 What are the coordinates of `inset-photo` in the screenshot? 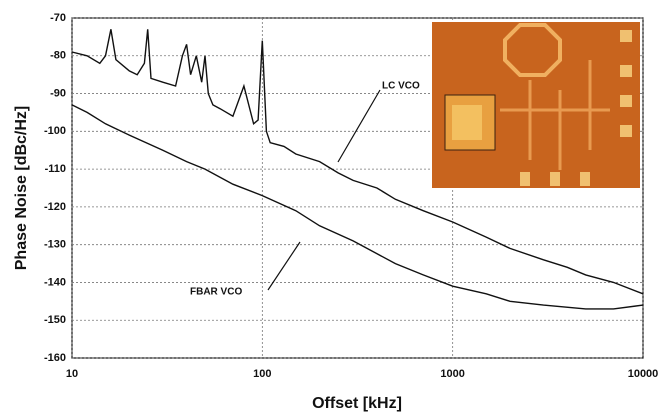 It's located at (536, 105).